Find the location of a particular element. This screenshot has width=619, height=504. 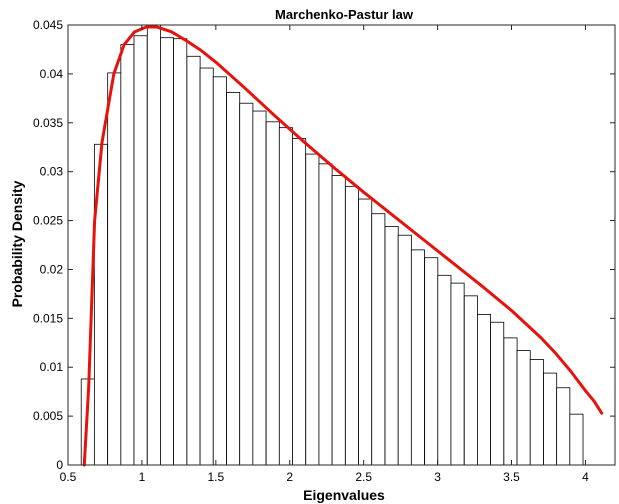

y-tick-label: 0.02 is located at coordinates (52, 269).